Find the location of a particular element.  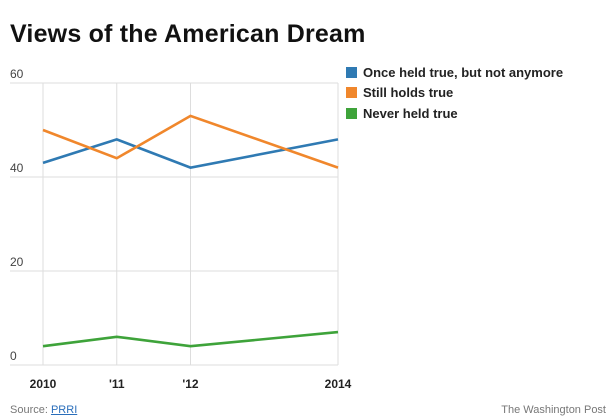

source-note: Source: PRRI is located at coordinates (43, 410).